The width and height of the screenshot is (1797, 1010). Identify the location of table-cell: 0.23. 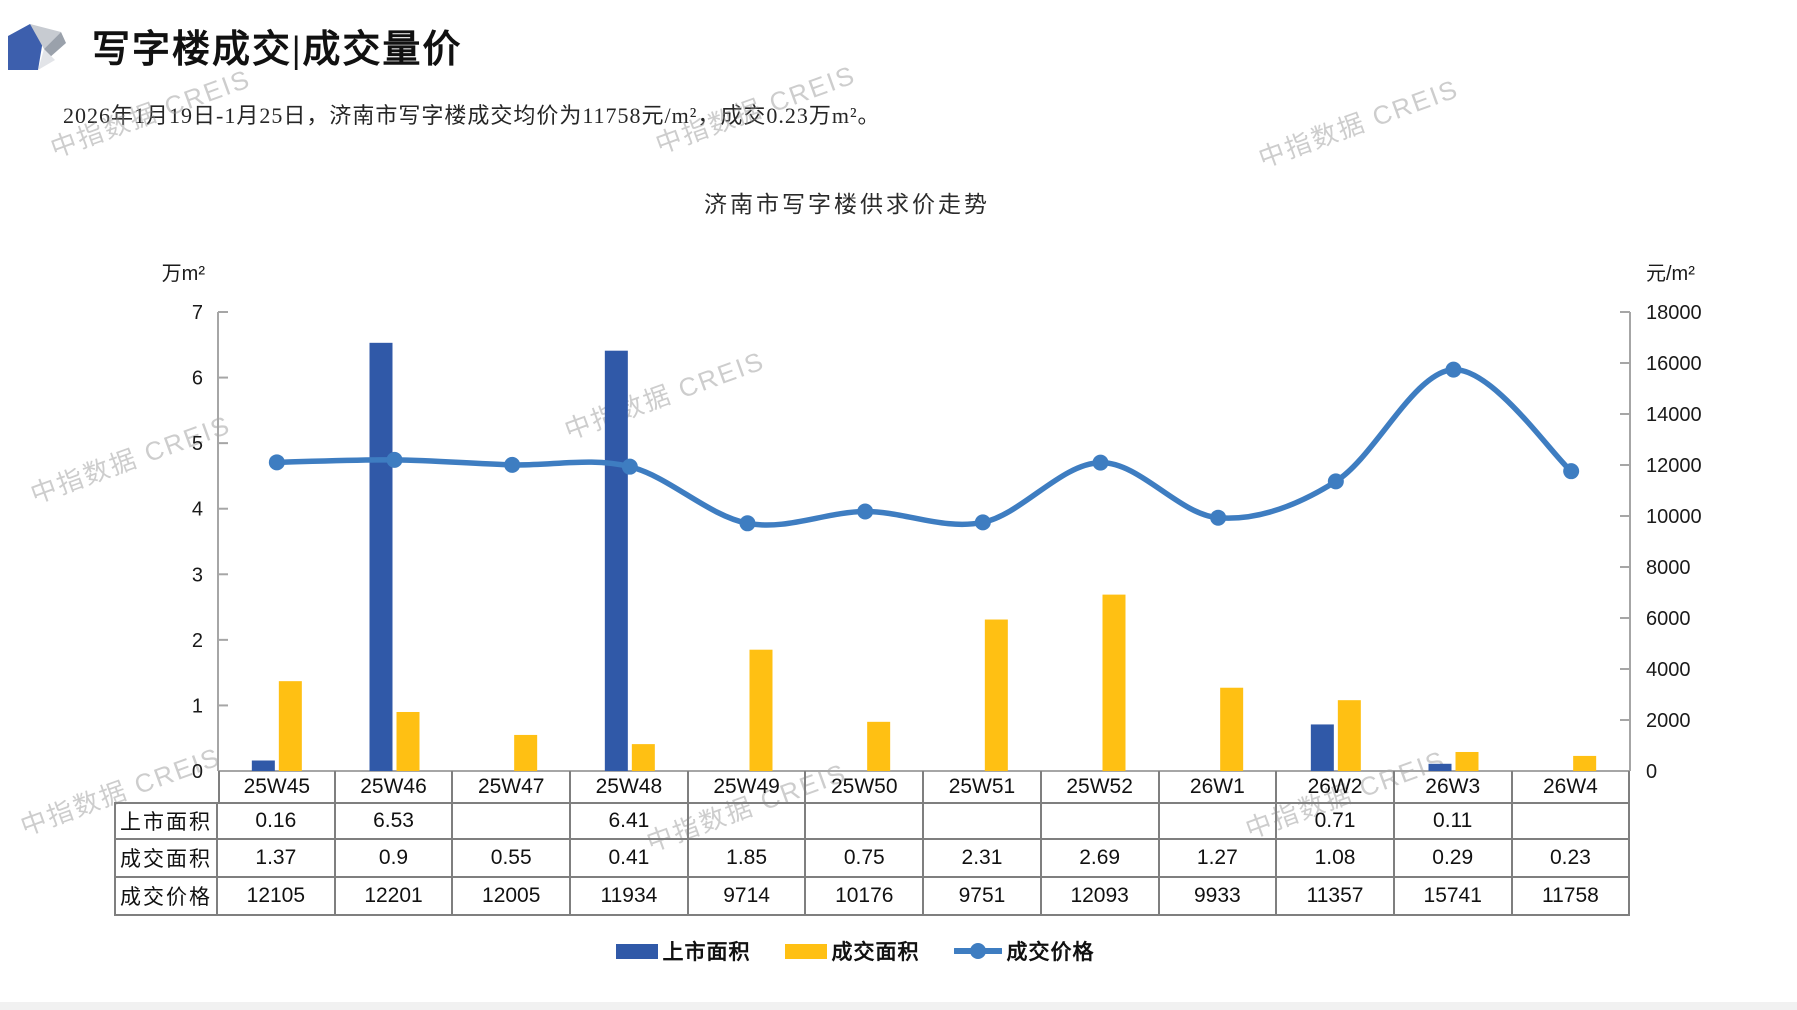
(1571, 859).